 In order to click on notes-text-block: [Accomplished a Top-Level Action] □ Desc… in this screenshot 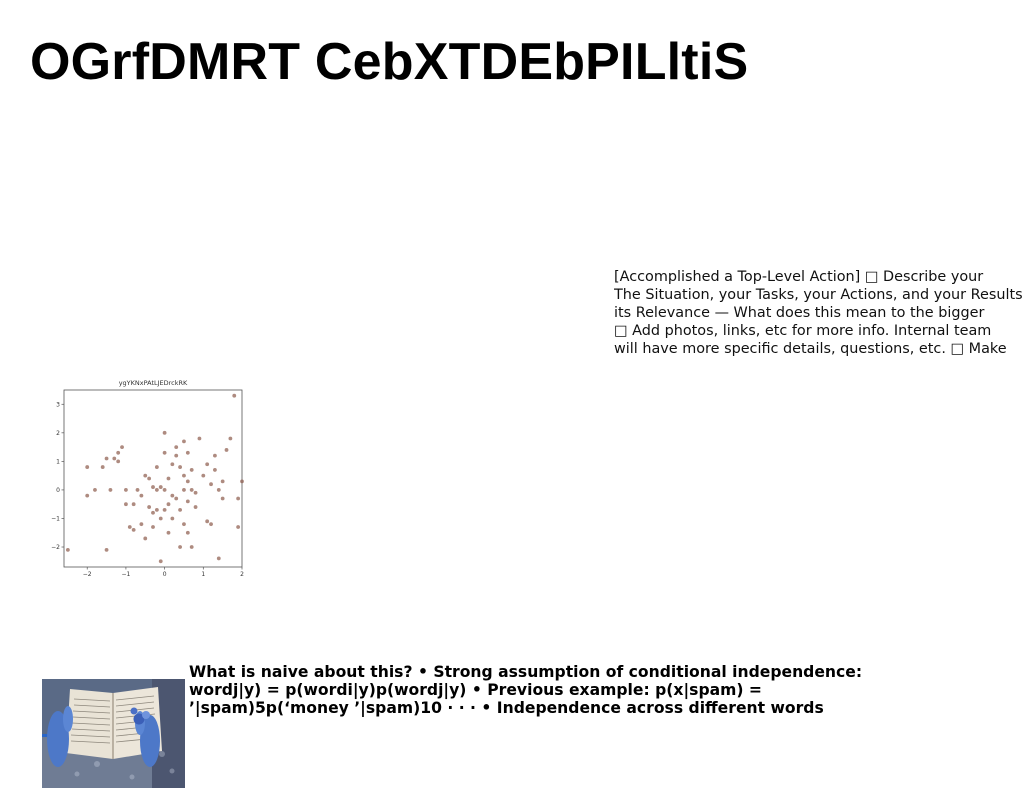, I will do `click(819, 313)`.